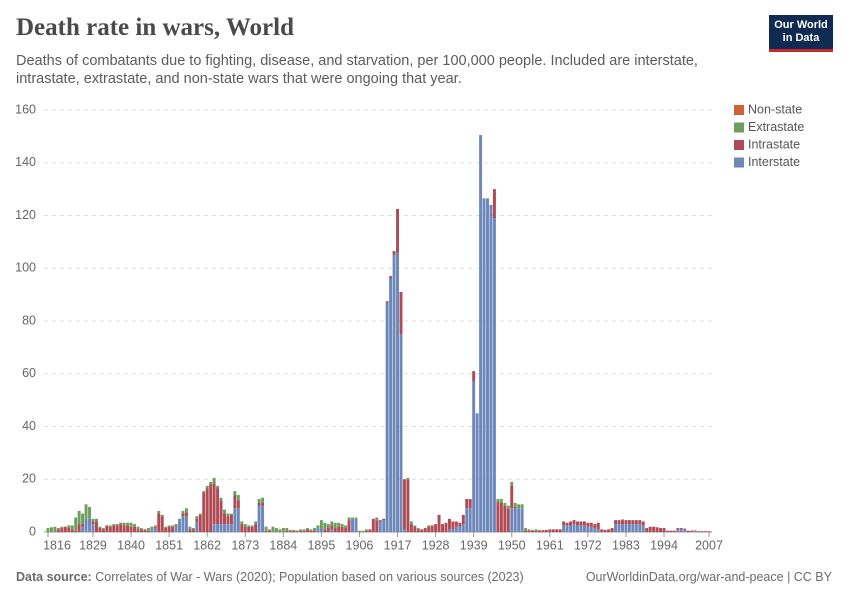 This screenshot has height=600, width=850. Describe the element at coordinates (245, 545) in the screenshot. I see `x-tick-label: 1873` at that location.